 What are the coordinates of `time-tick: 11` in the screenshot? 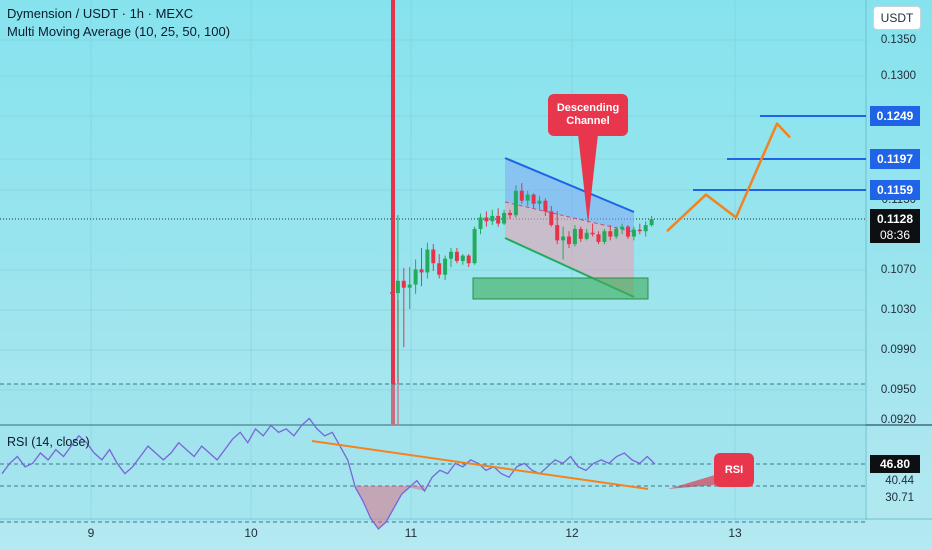 It's located at (411, 533).